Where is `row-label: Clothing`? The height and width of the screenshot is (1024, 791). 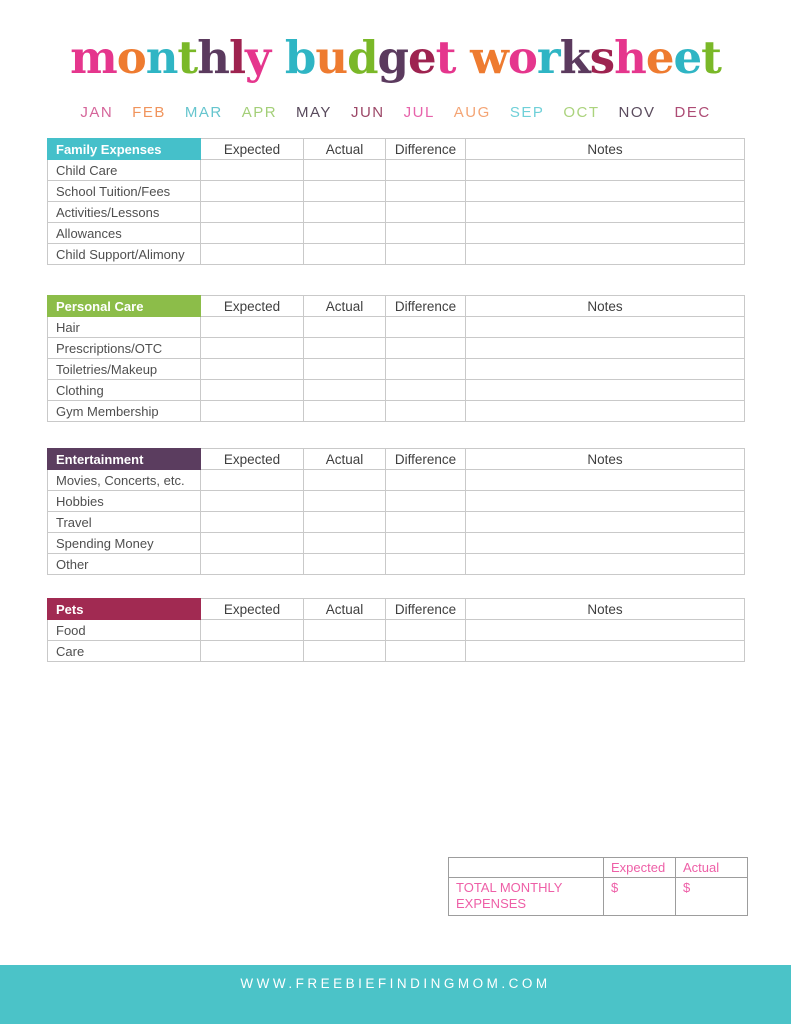 row-label: Clothing is located at coordinates (124, 390).